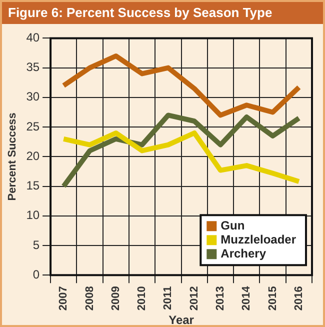 Image resolution: width=325 pixels, height=327 pixels. I want to click on y-tick-label: 5, so click(36, 245).